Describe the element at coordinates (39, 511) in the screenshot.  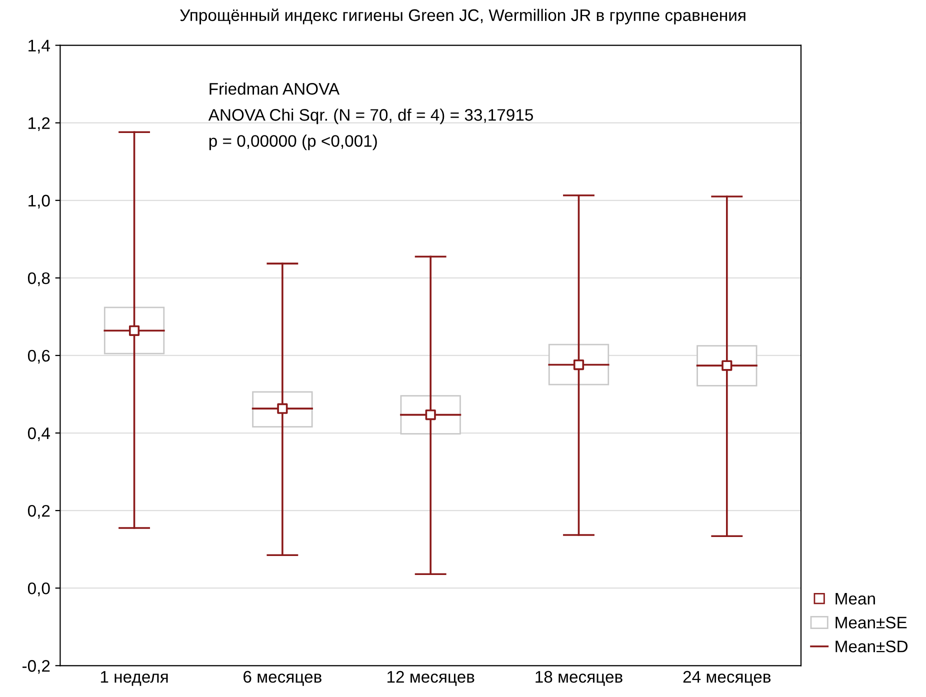
I see `y-tick-label: 0,2` at that location.